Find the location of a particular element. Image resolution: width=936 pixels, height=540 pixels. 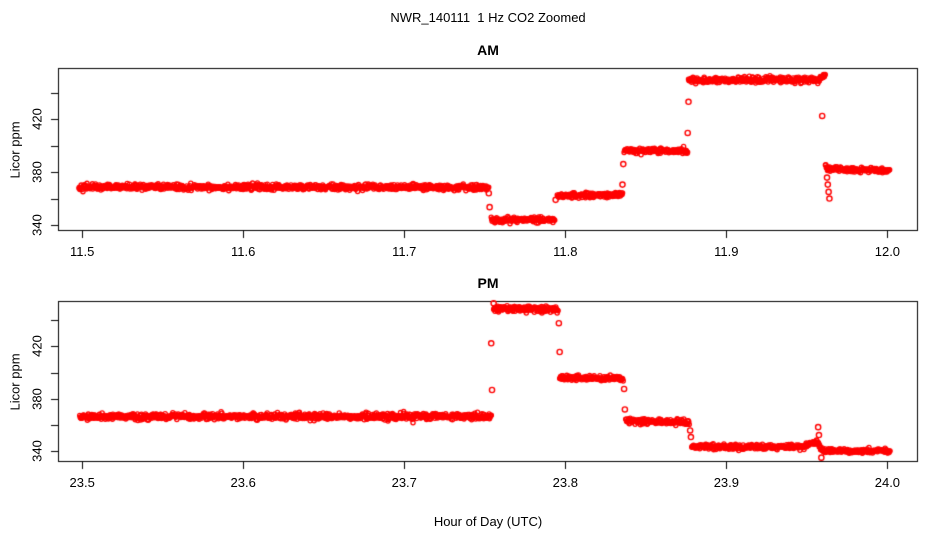

figure-title: NWR_140111 1 Hz CO2 Zoomed is located at coordinates (488, 17).